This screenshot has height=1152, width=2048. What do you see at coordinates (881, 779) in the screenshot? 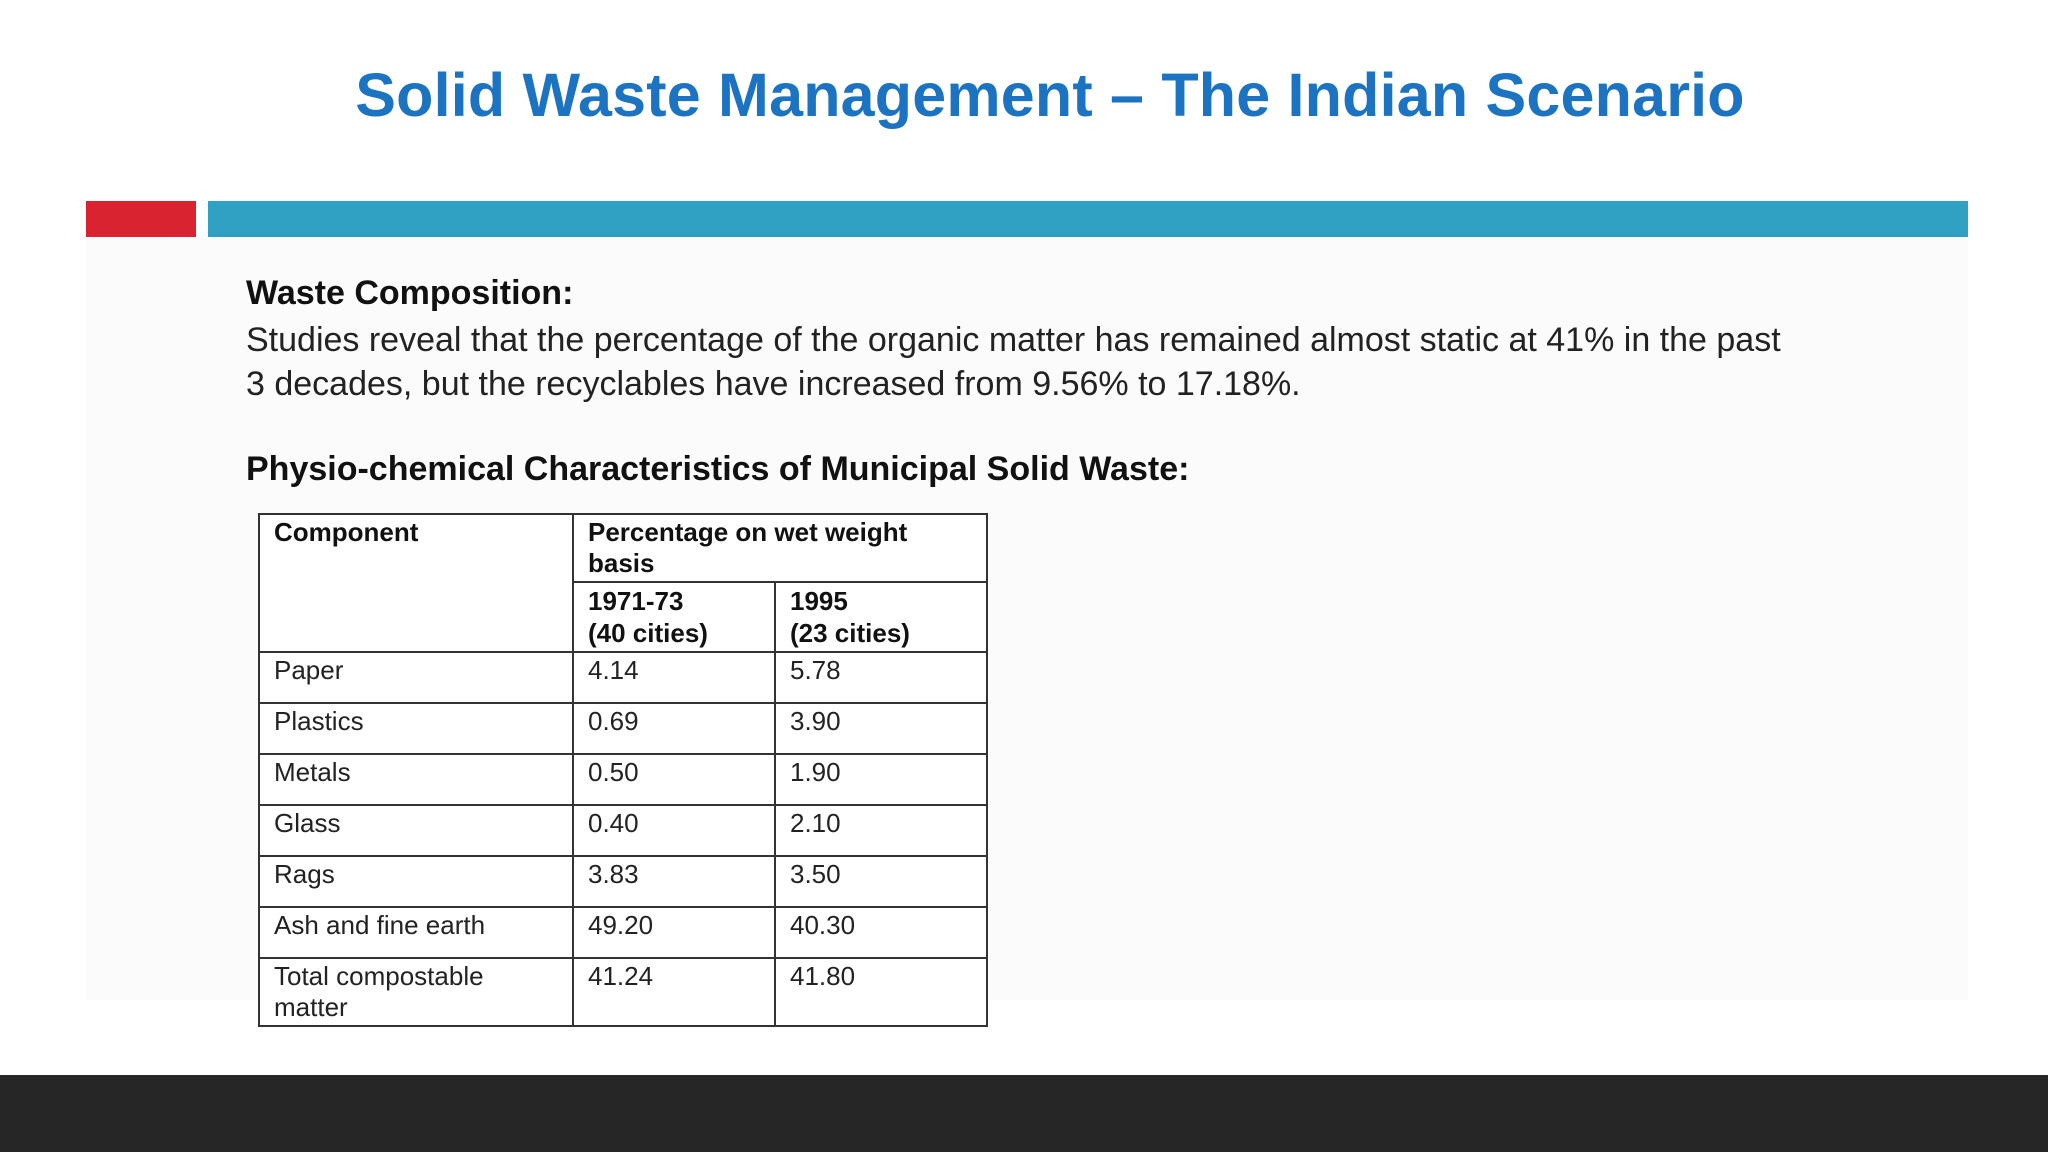
I see `value-1995-cell: 1.90` at bounding box center [881, 779].